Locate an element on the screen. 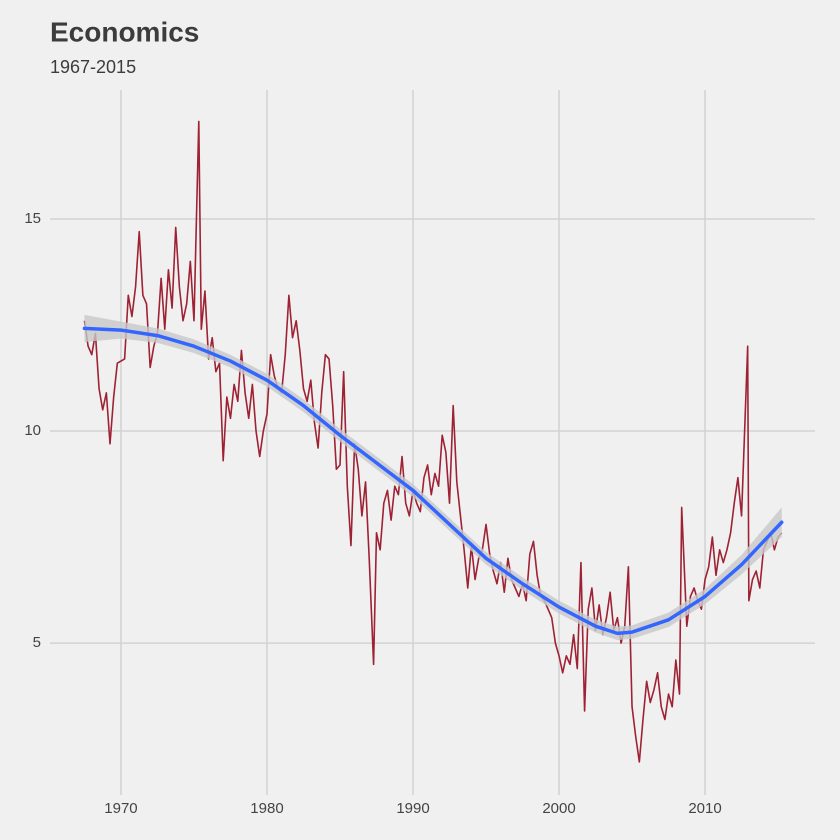 This screenshot has width=840, height=840. x-tick-label: 2010 is located at coordinates (704, 808).